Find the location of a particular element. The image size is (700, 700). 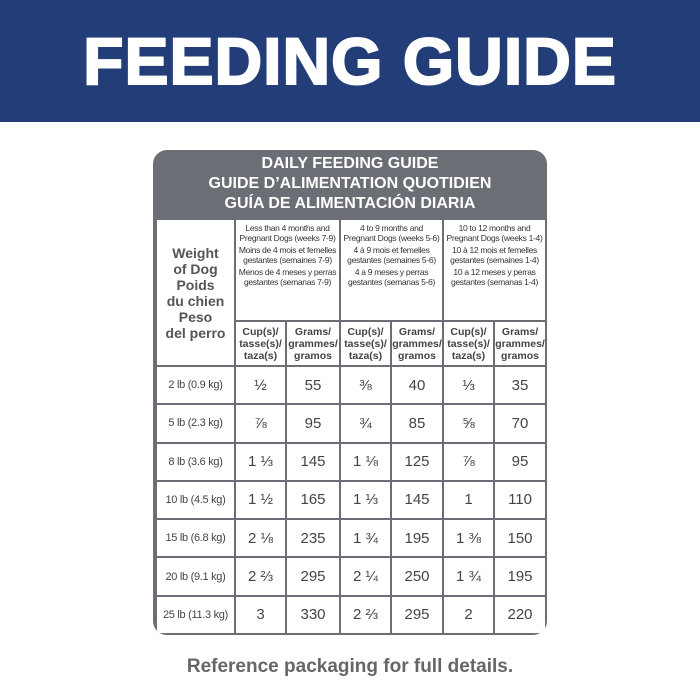

weight-header-line: du chien is located at coordinates (195, 300).